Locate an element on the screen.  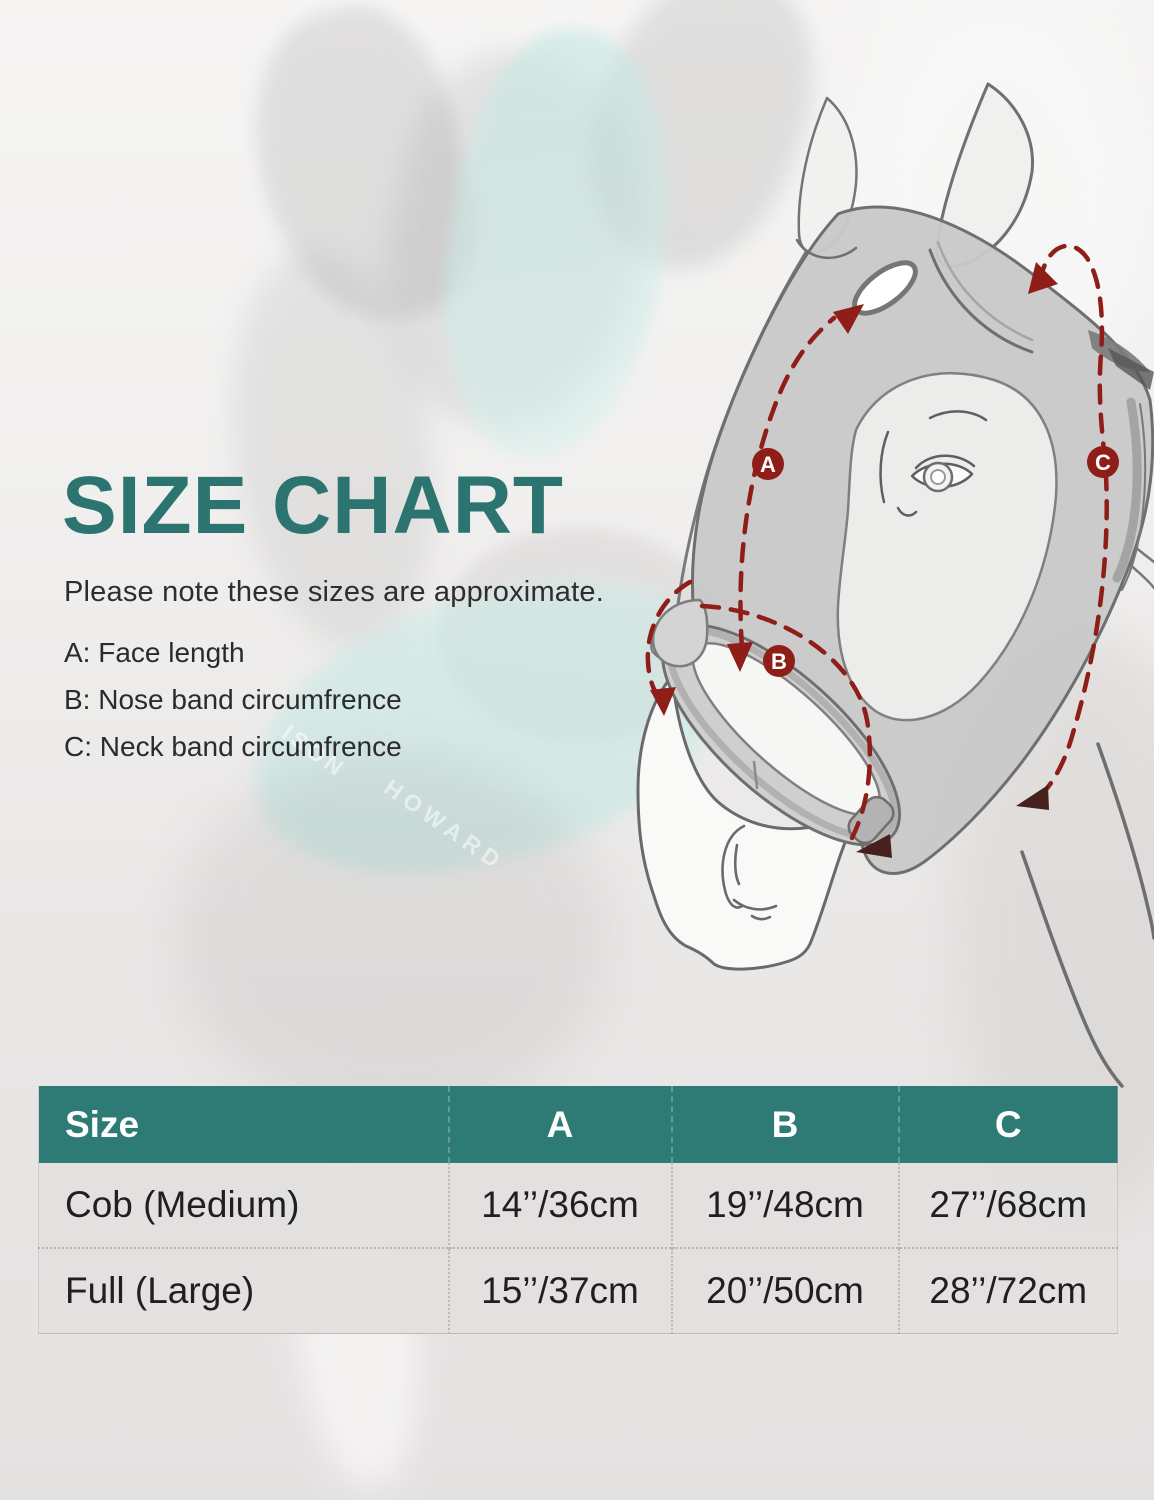
column-header-size: Size is located at coordinates (243, 1124).